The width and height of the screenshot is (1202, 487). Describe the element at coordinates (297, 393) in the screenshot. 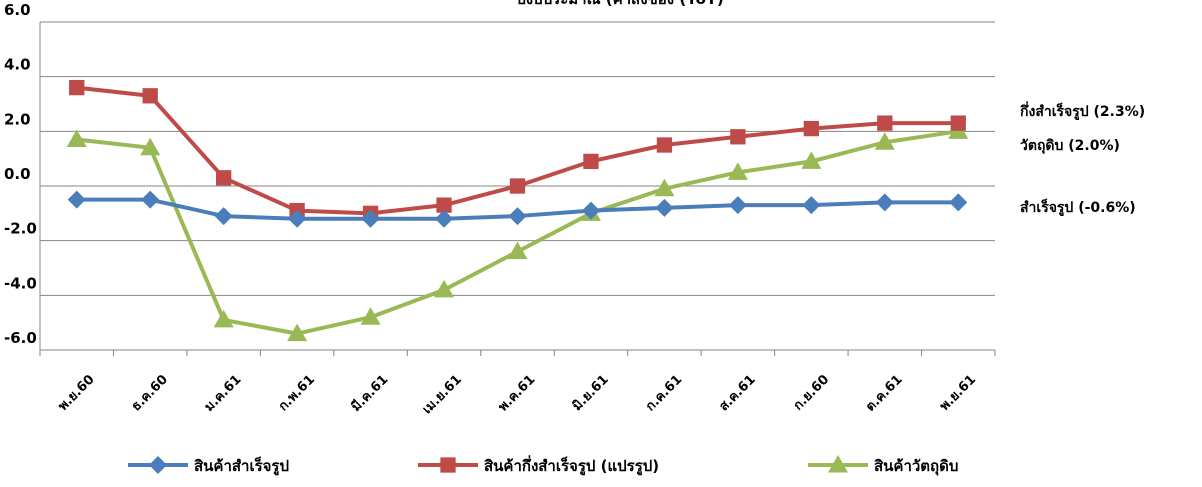

I see `x-tick-label: ก.พ.61` at that location.